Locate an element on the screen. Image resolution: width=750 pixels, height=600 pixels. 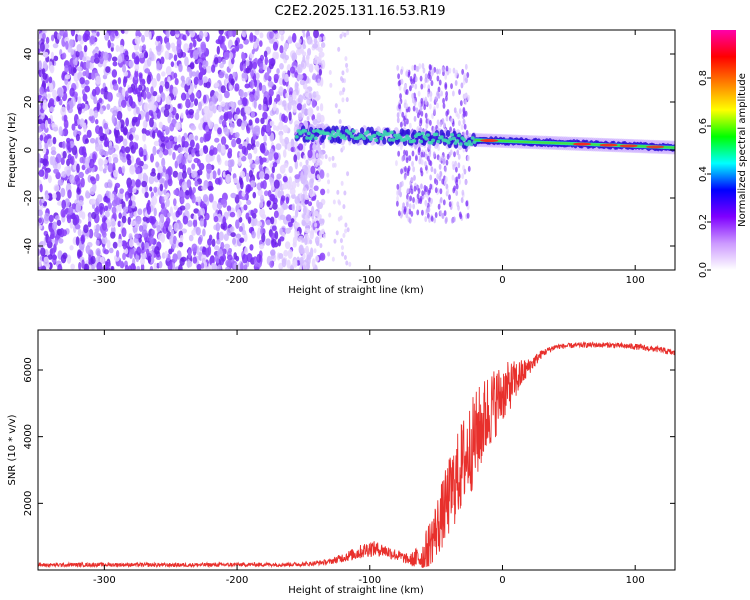
snr-x-tick-label: 100 is located at coordinates (635, 580).